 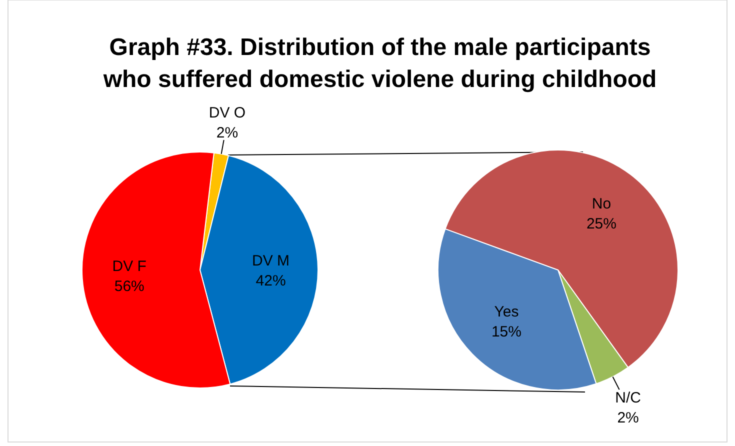 What do you see at coordinates (379, 63) in the screenshot?
I see `text: Graph #33. Distribution of the male participants who suffered domestic violene during childhood` at bounding box center [379, 63].